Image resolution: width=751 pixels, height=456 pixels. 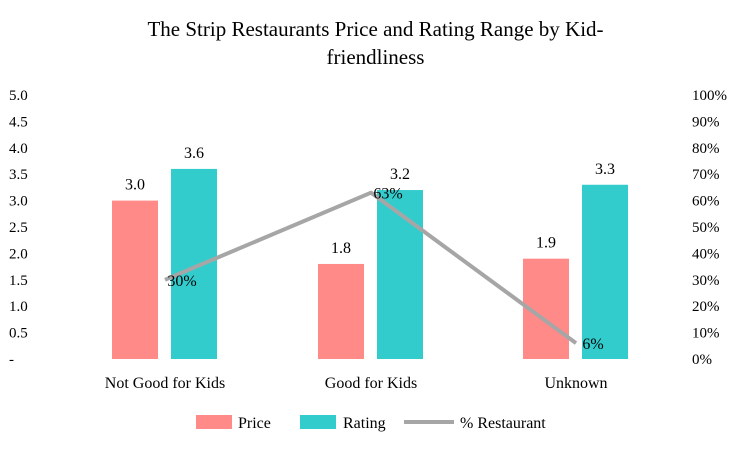 I want to click on y-axis-left: - 0.5 1.0 1.5 2.0 2.5 3.0 3.5 4.0 4.5 5.0, so click(x=18, y=228).